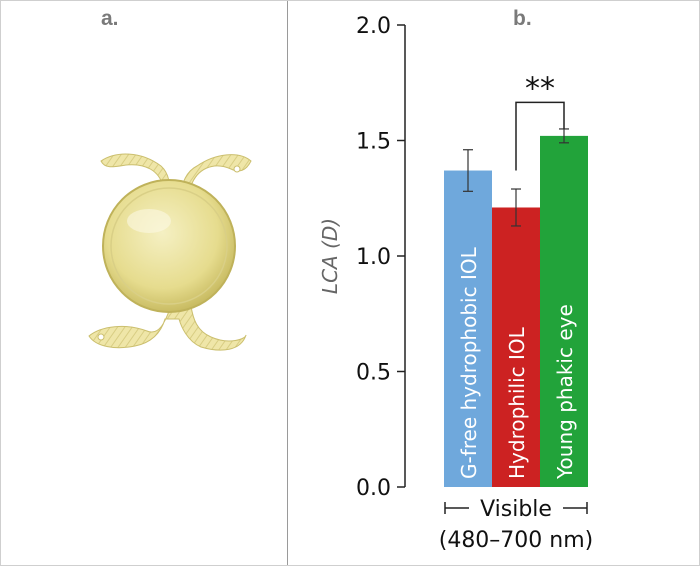 The height and width of the screenshot is (566, 700). What do you see at coordinates (373, 26) in the screenshot?
I see `y-tick-label: 2.0` at bounding box center [373, 26].